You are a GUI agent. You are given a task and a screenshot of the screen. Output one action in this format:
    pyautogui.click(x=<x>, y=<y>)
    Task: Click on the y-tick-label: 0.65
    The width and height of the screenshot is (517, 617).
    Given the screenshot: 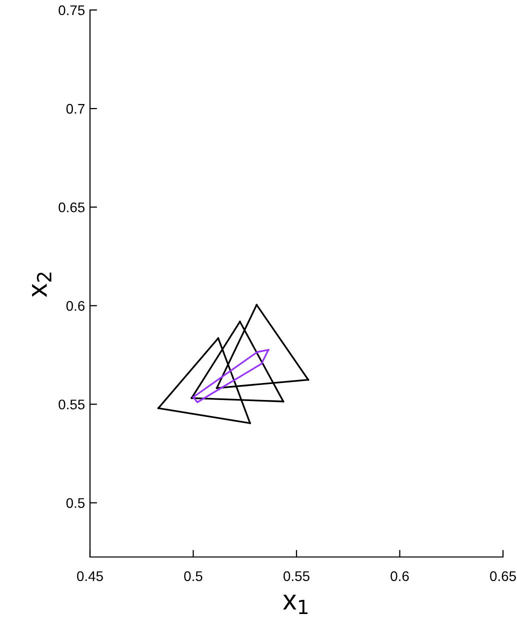 What is the action you would take?
    pyautogui.click(x=71, y=207)
    